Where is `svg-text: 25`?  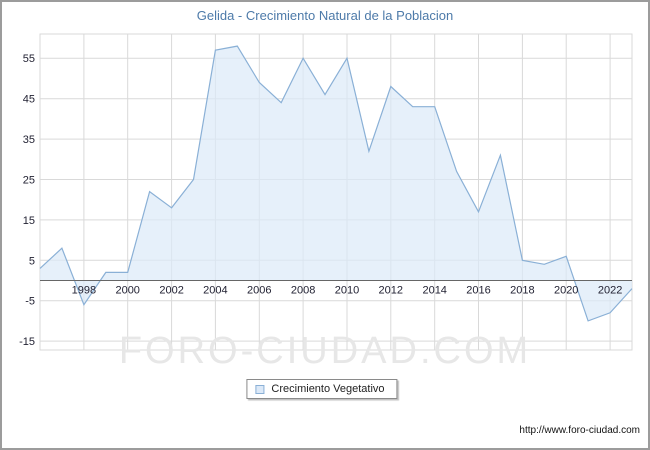 svg-text: 25 is located at coordinates (29, 181).